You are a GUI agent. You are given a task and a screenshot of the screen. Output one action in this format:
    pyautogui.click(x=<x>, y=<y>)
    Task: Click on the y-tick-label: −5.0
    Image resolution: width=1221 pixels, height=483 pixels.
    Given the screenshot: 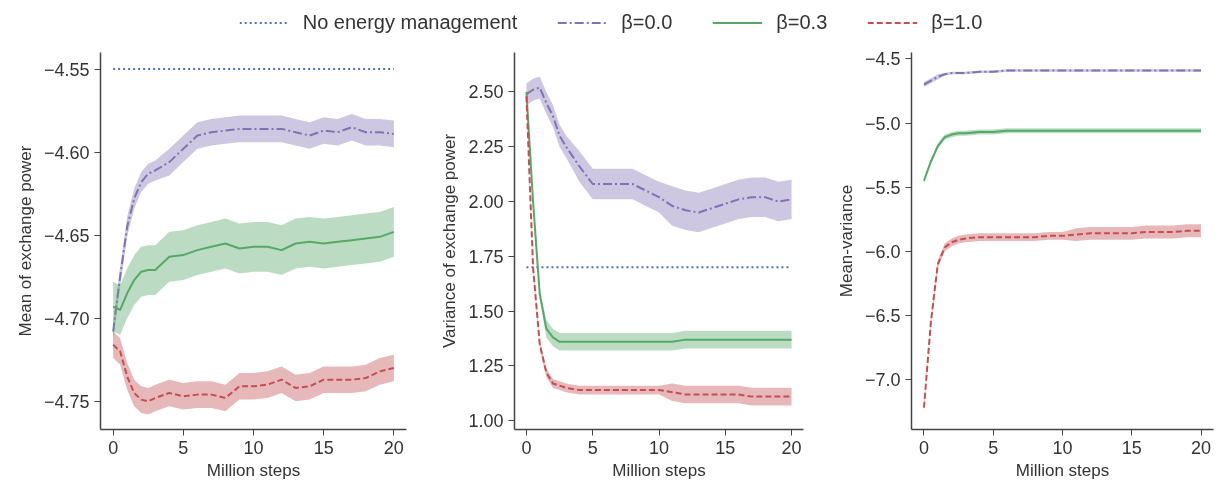 What is the action you would take?
    pyautogui.click(x=882, y=123)
    